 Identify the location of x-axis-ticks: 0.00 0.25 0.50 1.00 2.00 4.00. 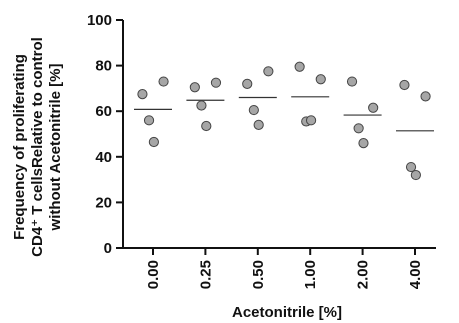
(284, 268).